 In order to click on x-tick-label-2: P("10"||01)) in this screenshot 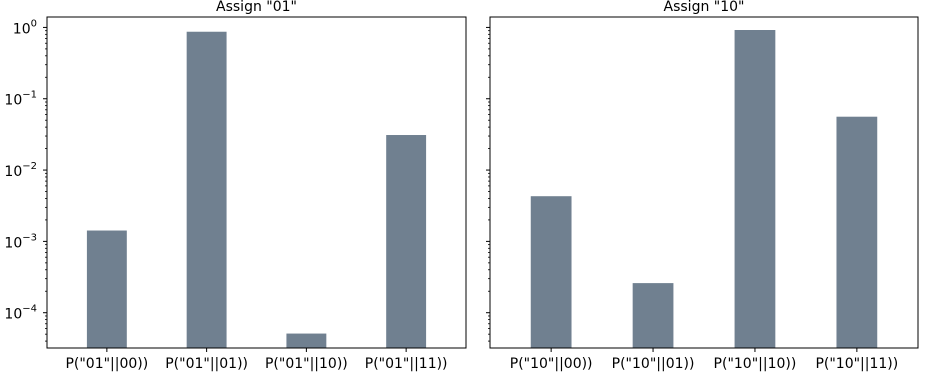, I will do `click(653, 364)`.